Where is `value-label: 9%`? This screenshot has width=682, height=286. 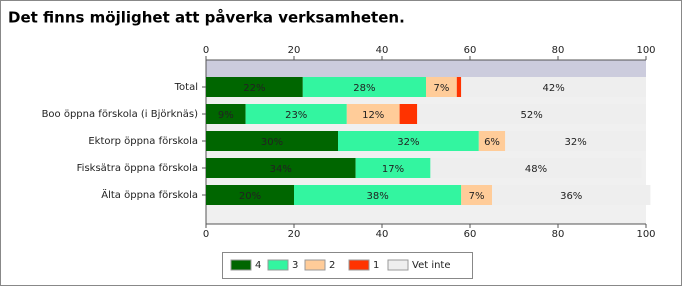
value-label: 9% is located at coordinates (226, 115).